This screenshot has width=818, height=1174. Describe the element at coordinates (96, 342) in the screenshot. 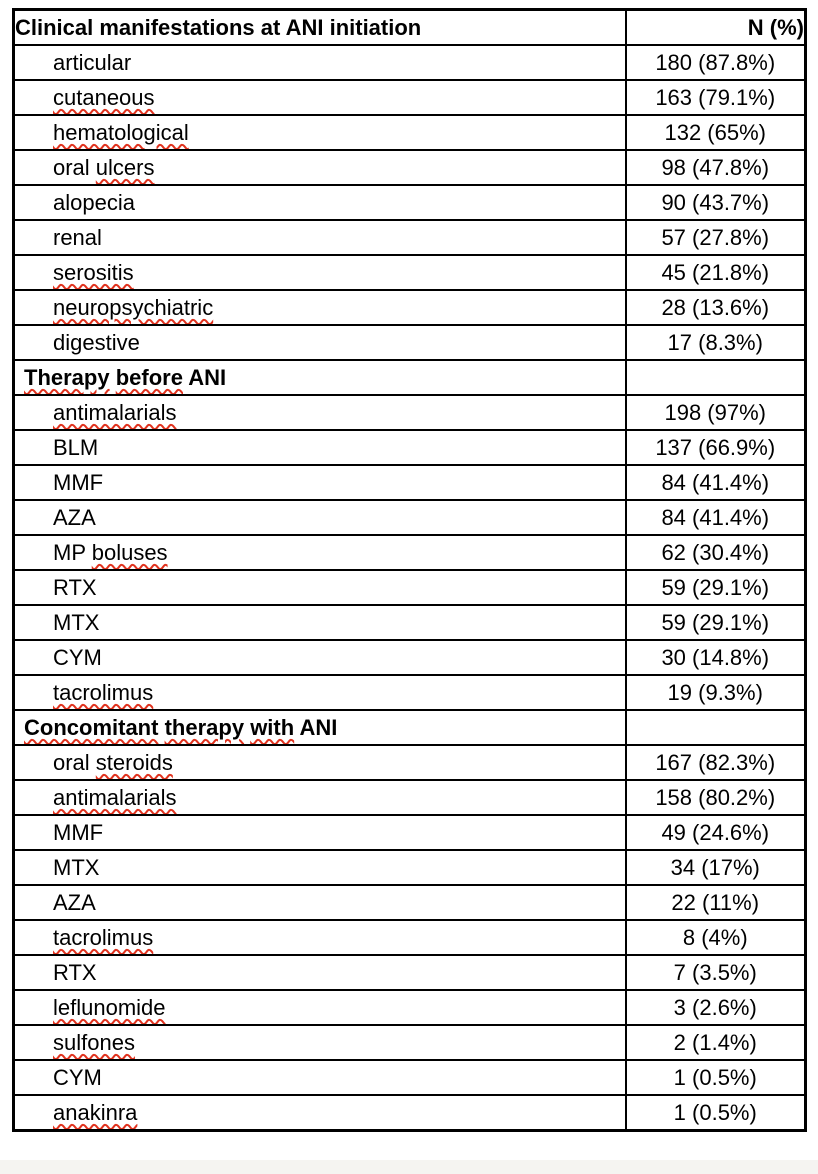

I see `word: digestive` at that location.